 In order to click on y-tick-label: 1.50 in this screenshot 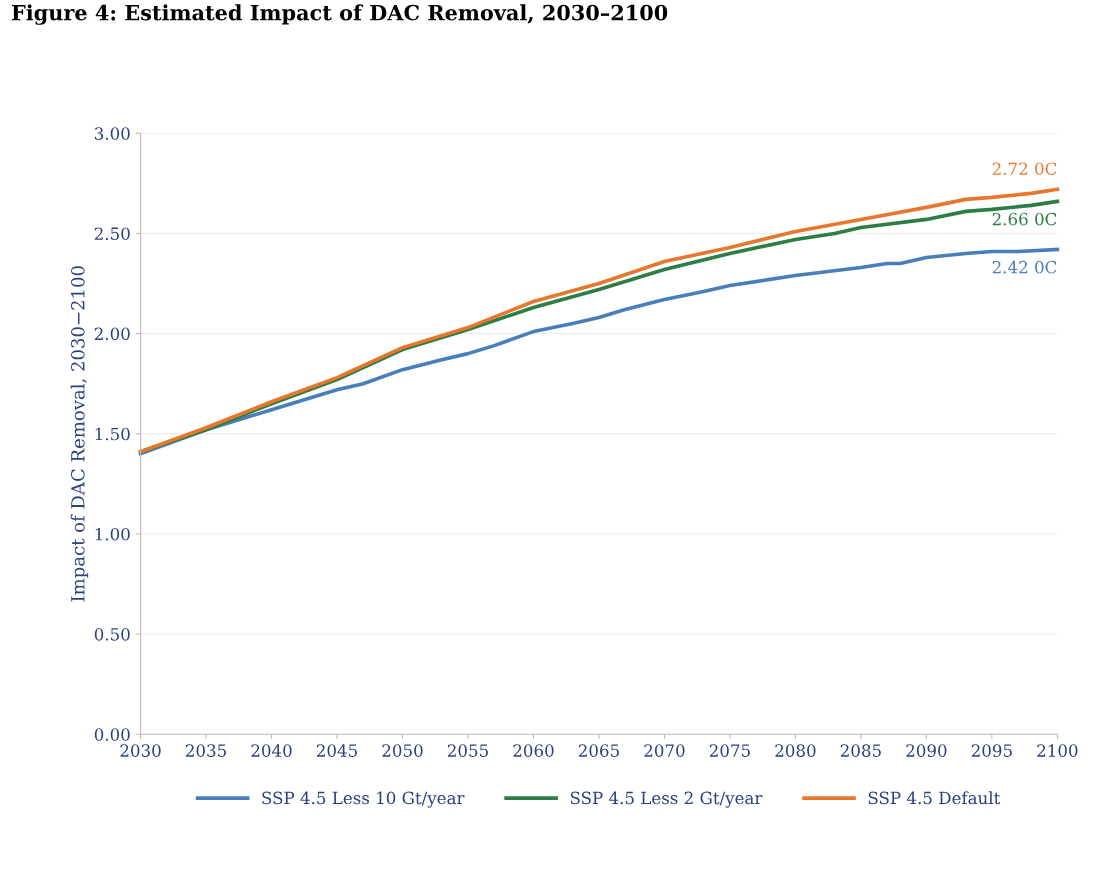, I will do `click(112, 434)`.